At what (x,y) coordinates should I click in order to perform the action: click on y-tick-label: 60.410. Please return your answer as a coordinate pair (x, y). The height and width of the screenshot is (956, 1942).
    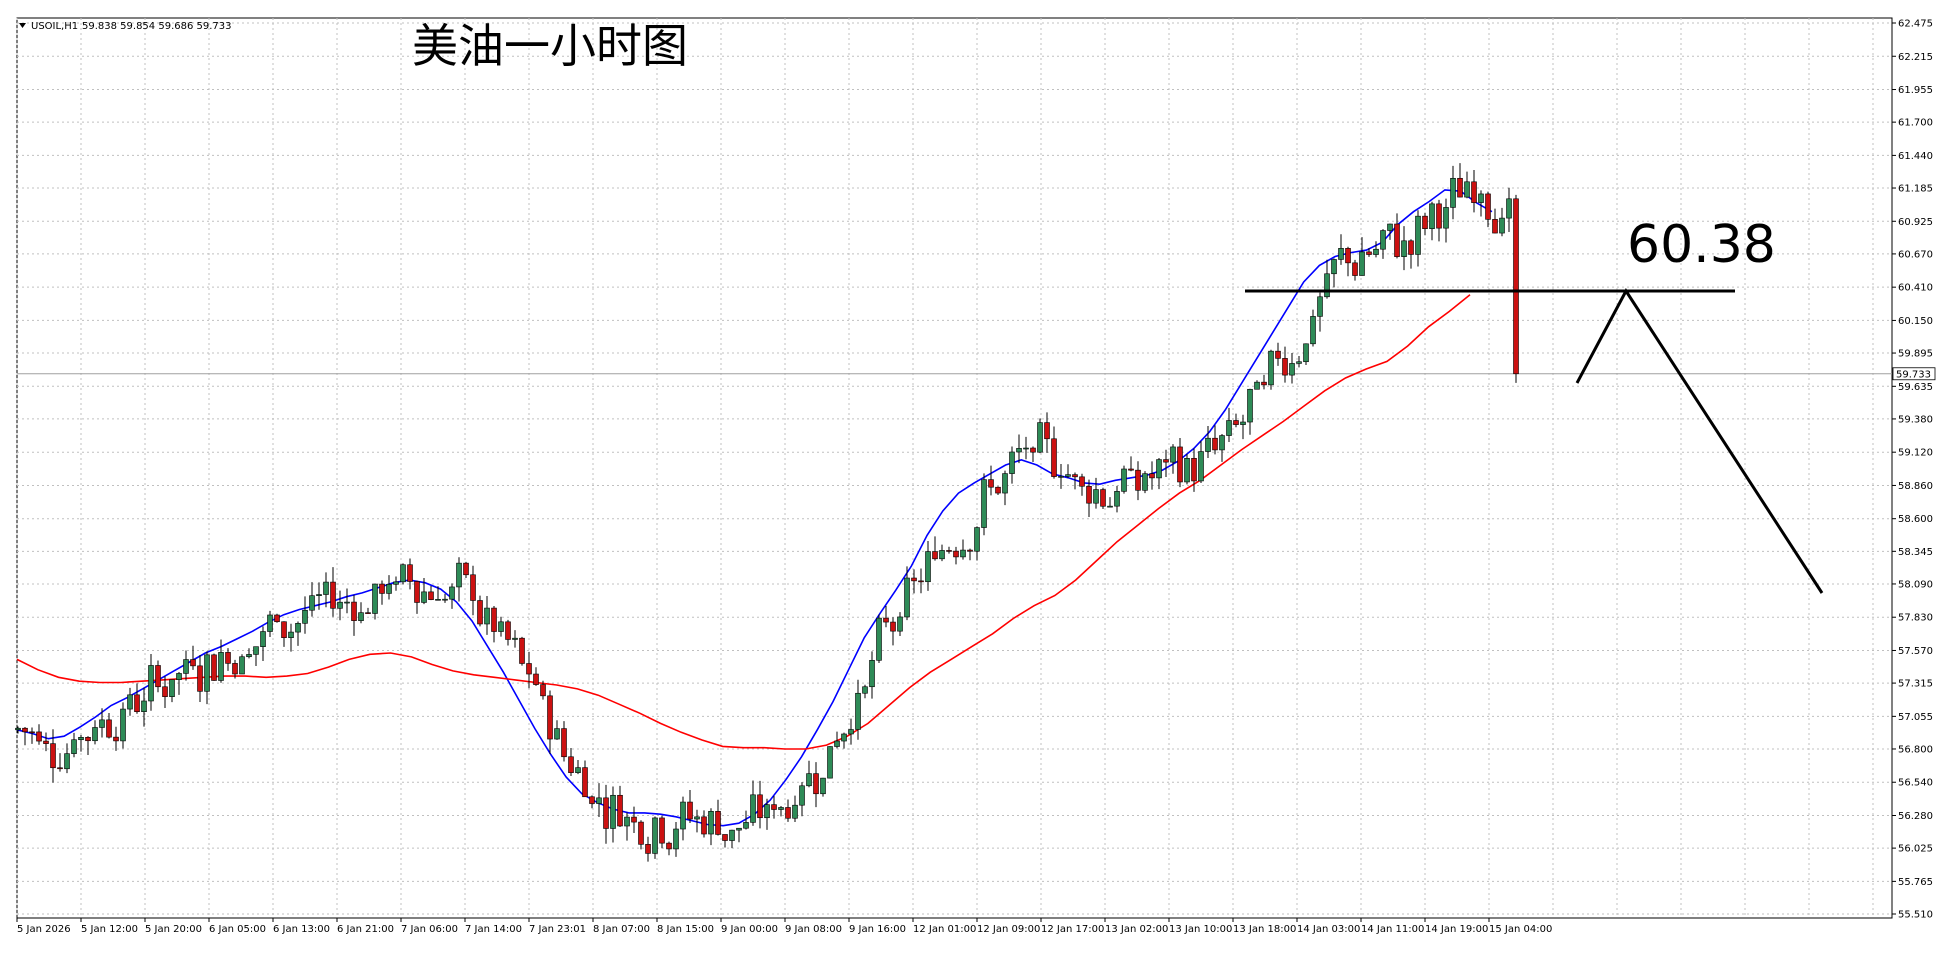
    Looking at the image, I should click on (1915, 288).